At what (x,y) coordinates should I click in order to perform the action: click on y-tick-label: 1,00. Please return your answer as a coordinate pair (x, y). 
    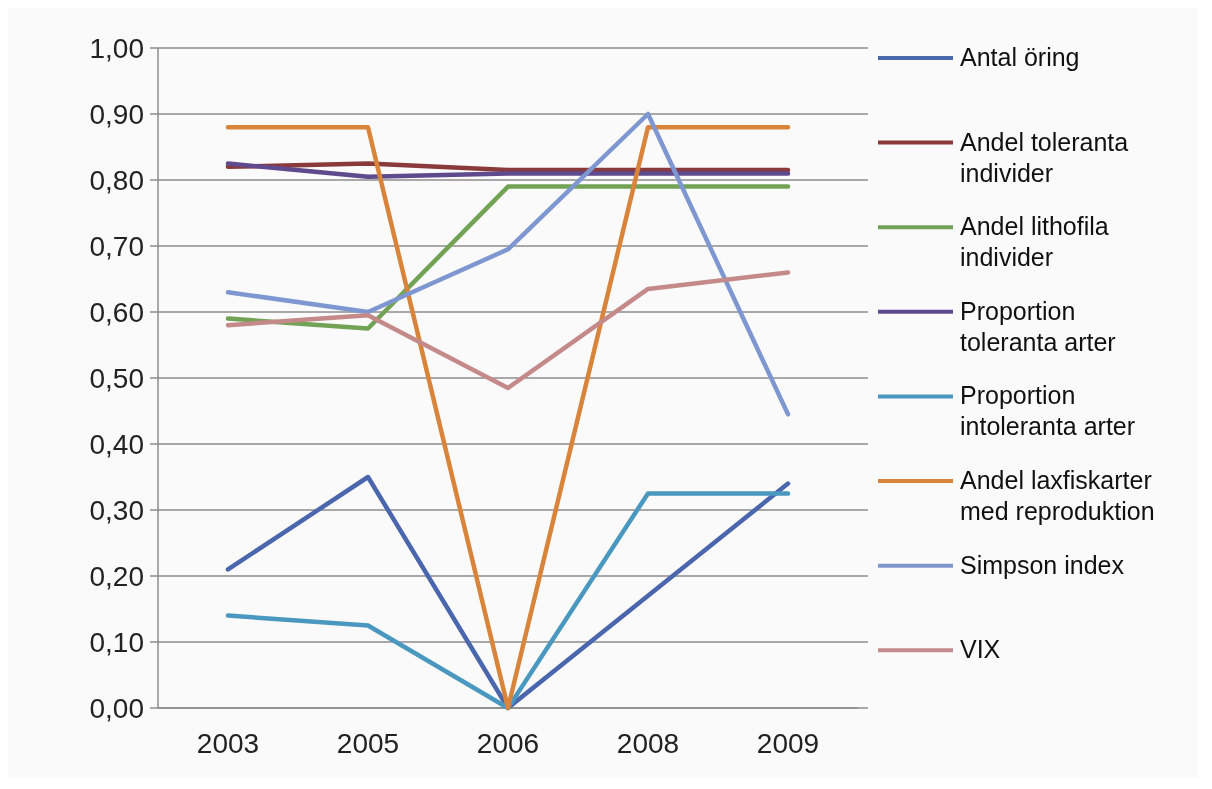
    Looking at the image, I should click on (116, 48).